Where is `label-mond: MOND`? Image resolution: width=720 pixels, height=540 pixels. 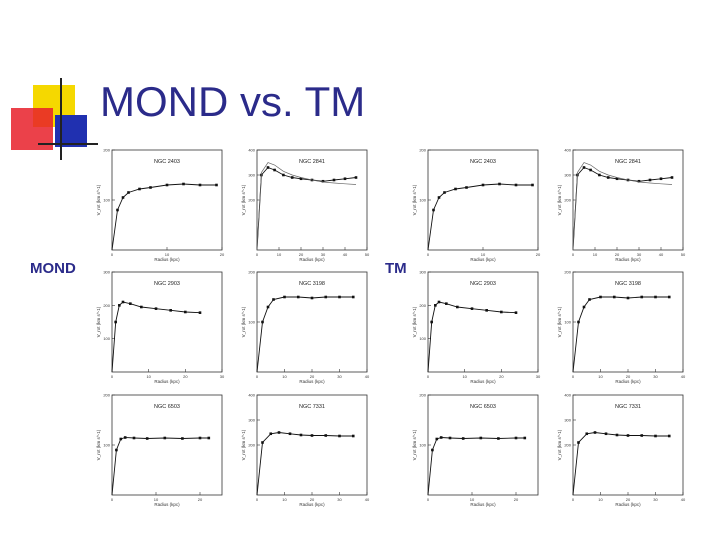 label-mond: MOND is located at coordinates (53, 268).